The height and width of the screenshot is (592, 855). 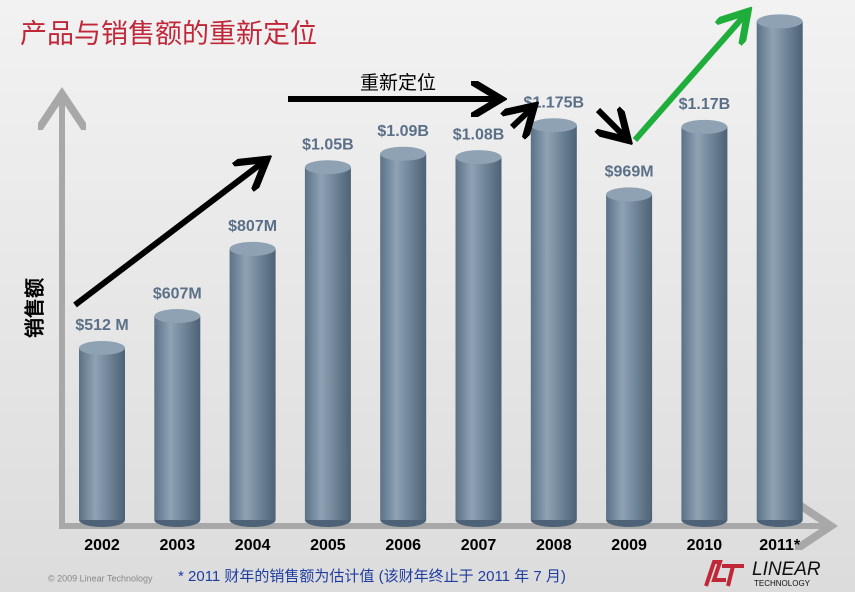 What do you see at coordinates (782, 583) in the screenshot?
I see `logo-subtext: TECHNOLOGY` at bounding box center [782, 583].